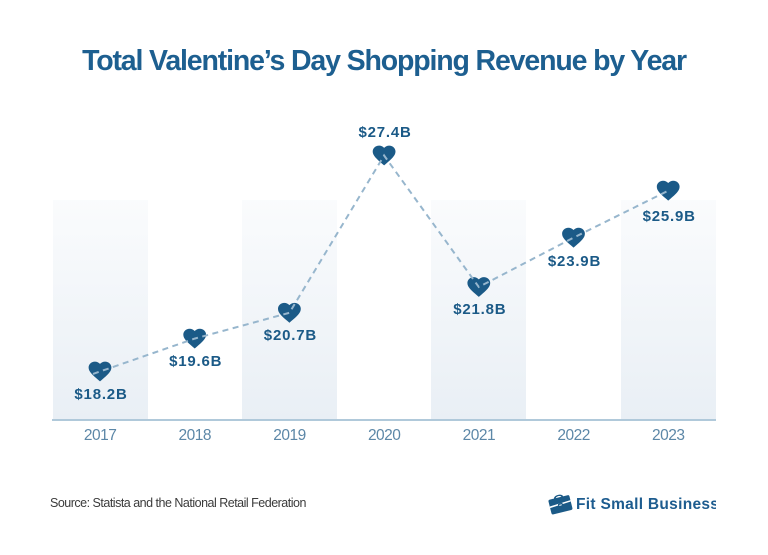 Image resolution: width=768 pixels, height=555 pixels. Describe the element at coordinates (646, 504) in the screenshot. I see `svg-text: Fit Small Business` at that location.